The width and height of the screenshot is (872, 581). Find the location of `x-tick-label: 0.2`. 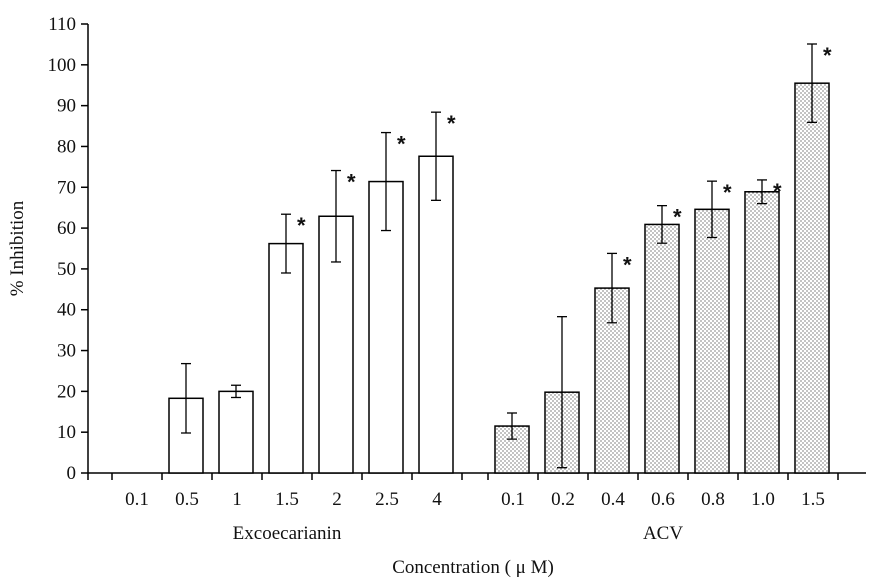

x-tick-label: 0.2 is located at coordinates (563, 499).